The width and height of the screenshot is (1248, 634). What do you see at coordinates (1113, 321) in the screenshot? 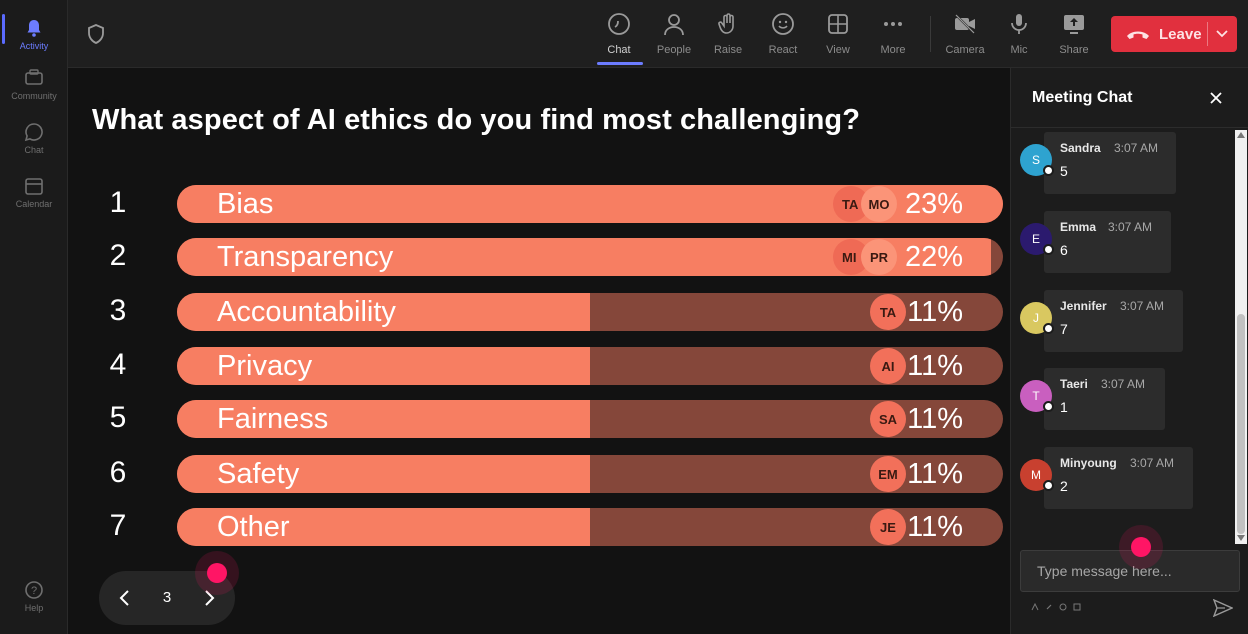
I see `message-bubble: Jennifer 3:07 AM 7` at bounding box center [1113, 321].